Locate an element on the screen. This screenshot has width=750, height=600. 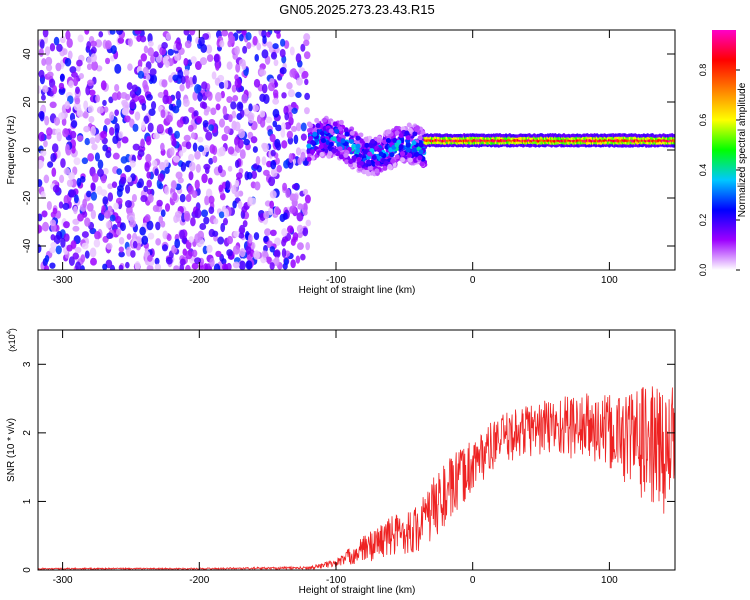
snr-y-label: SNR (10 * v/v) is located at coordinates (11, 450).